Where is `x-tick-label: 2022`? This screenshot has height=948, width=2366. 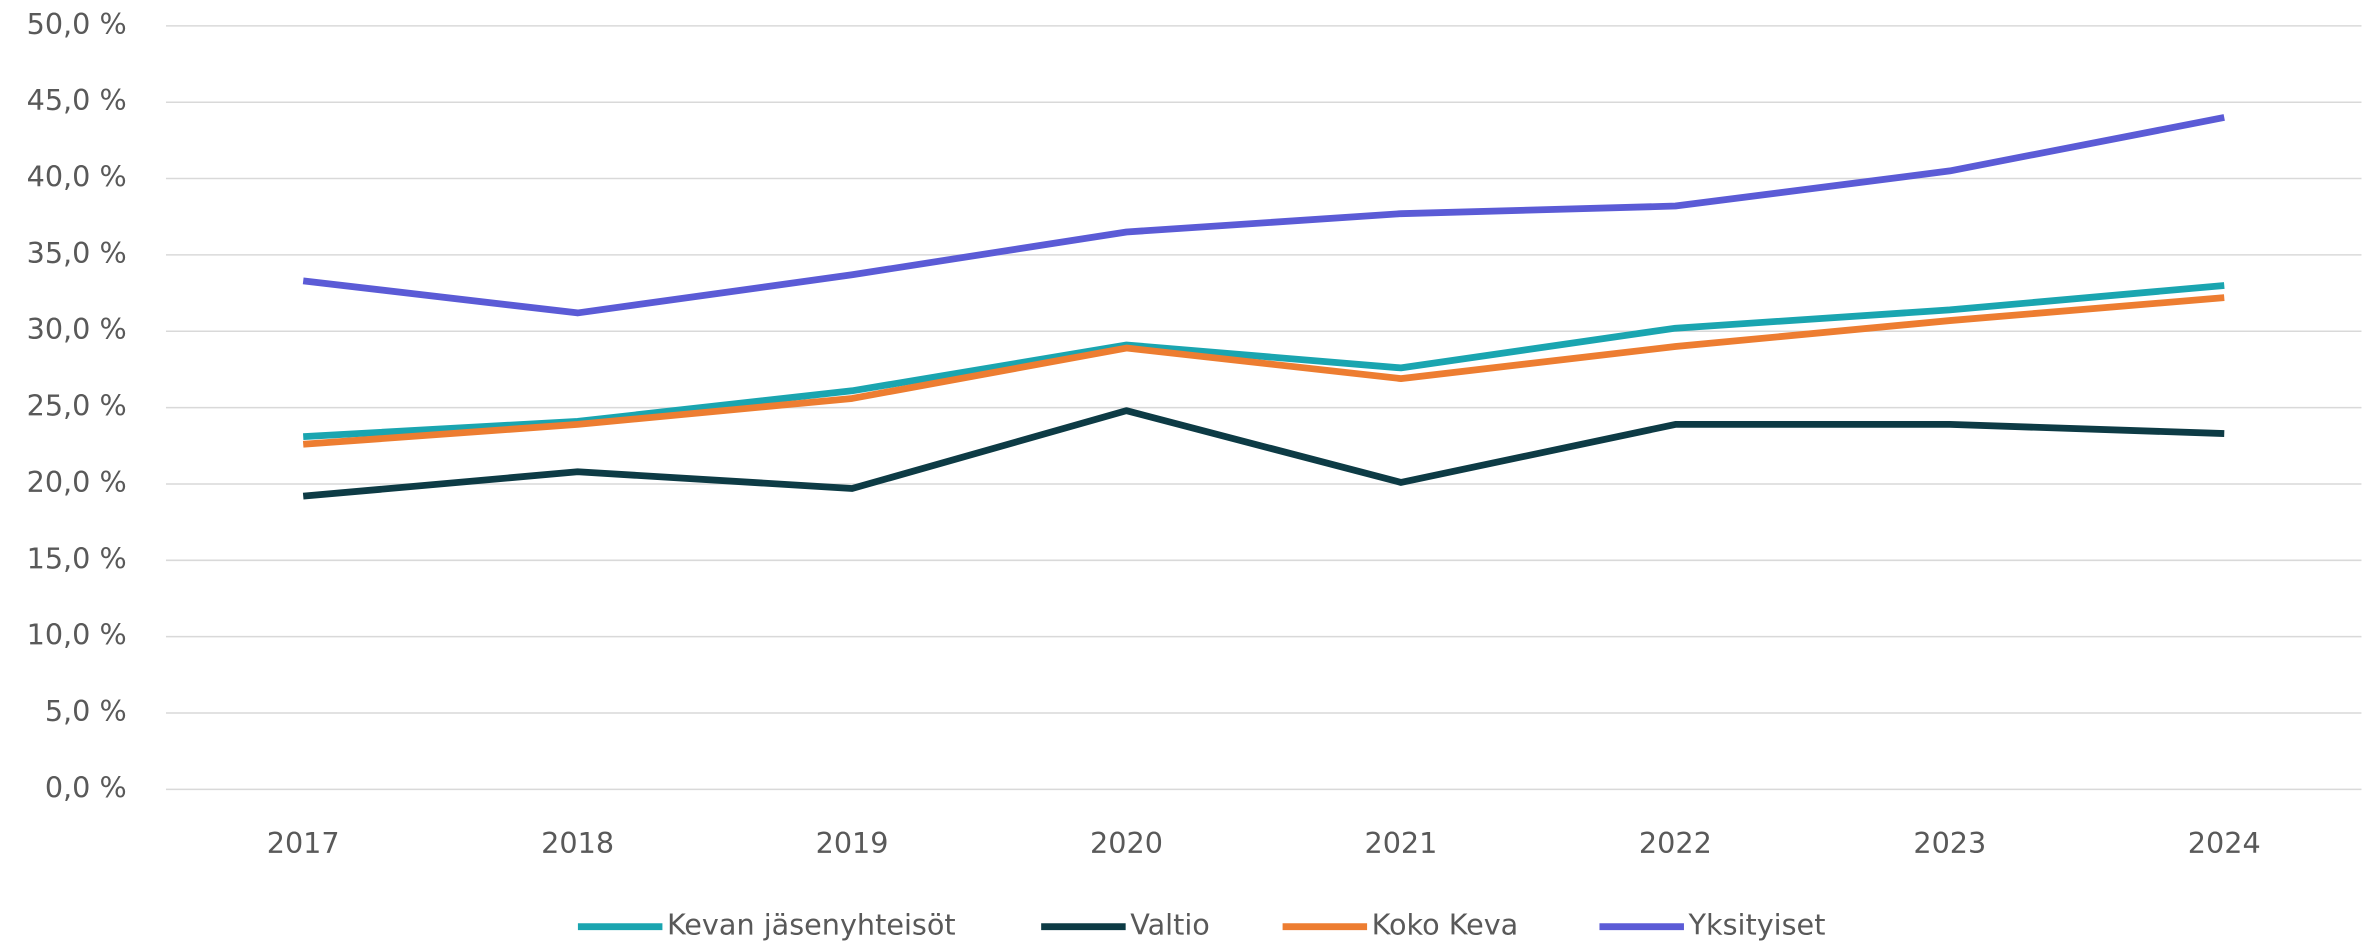
x-tick-label: 2022 is located at coordinates (1675, 843).